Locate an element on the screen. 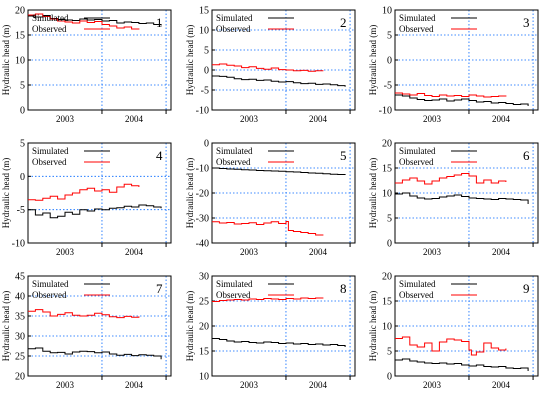 The image size is (550, 401). panel-number: 4 is located at coordinates (159, 155).